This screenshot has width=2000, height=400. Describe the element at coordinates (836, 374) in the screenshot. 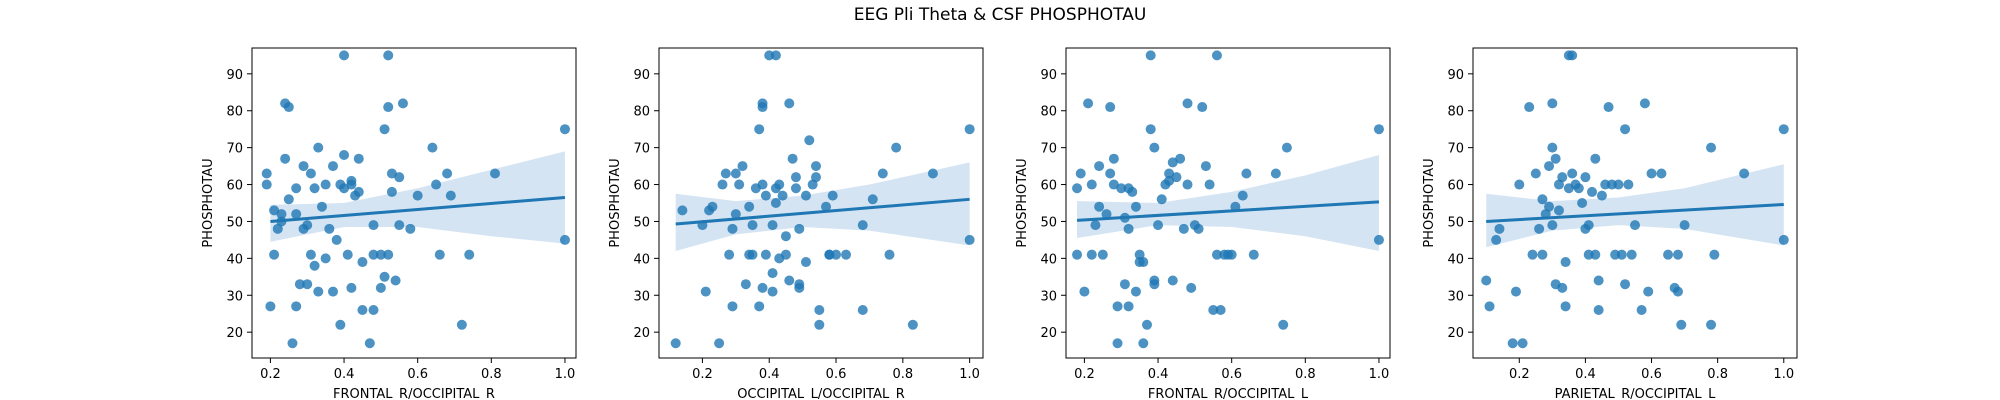

I see `x-tick-label: 0.6` at that location.